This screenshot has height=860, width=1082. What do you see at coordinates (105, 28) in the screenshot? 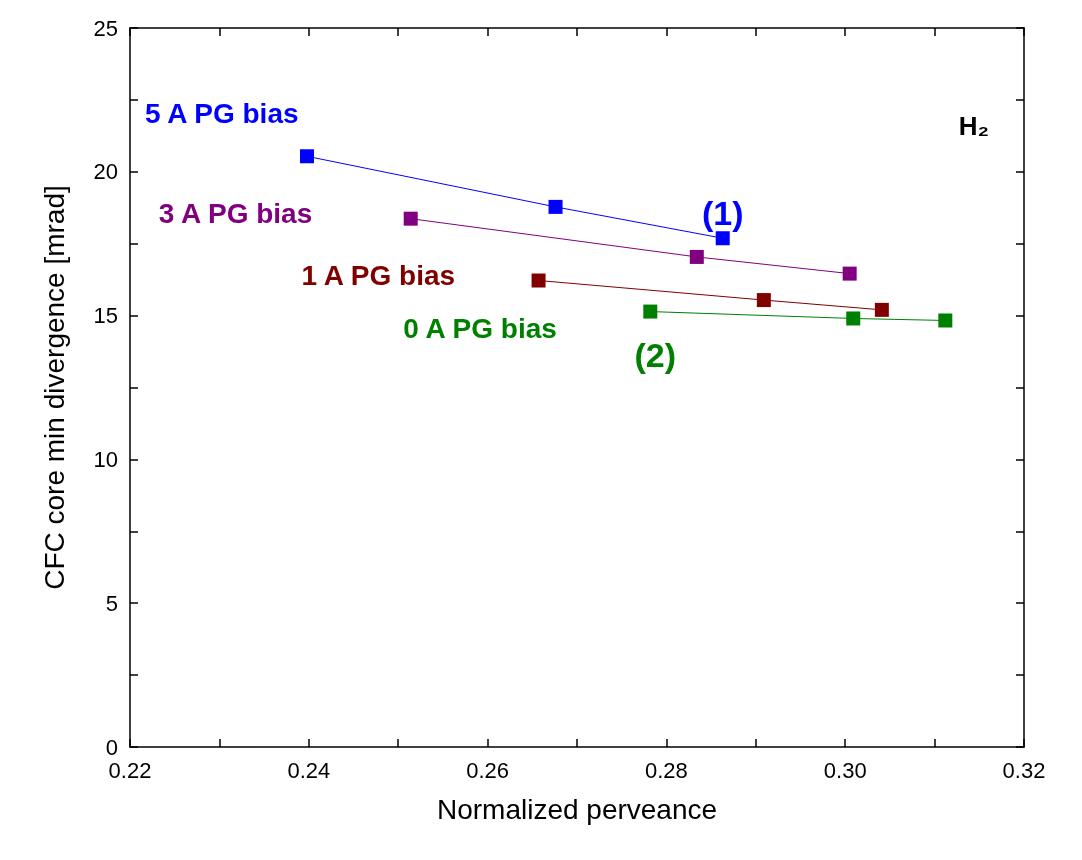
I see `y-tick-label: 25` at bounding box center [105, 28].